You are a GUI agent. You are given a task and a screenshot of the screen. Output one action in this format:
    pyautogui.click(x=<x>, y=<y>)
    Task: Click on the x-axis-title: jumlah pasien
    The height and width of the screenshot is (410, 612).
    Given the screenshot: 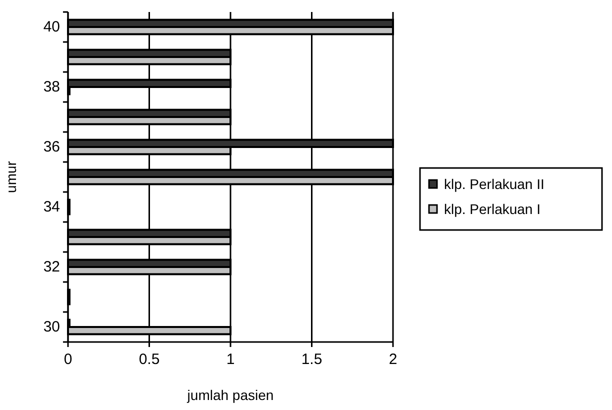 What is the action you would take?
    pyautogui.click(x=230, y=395)
    